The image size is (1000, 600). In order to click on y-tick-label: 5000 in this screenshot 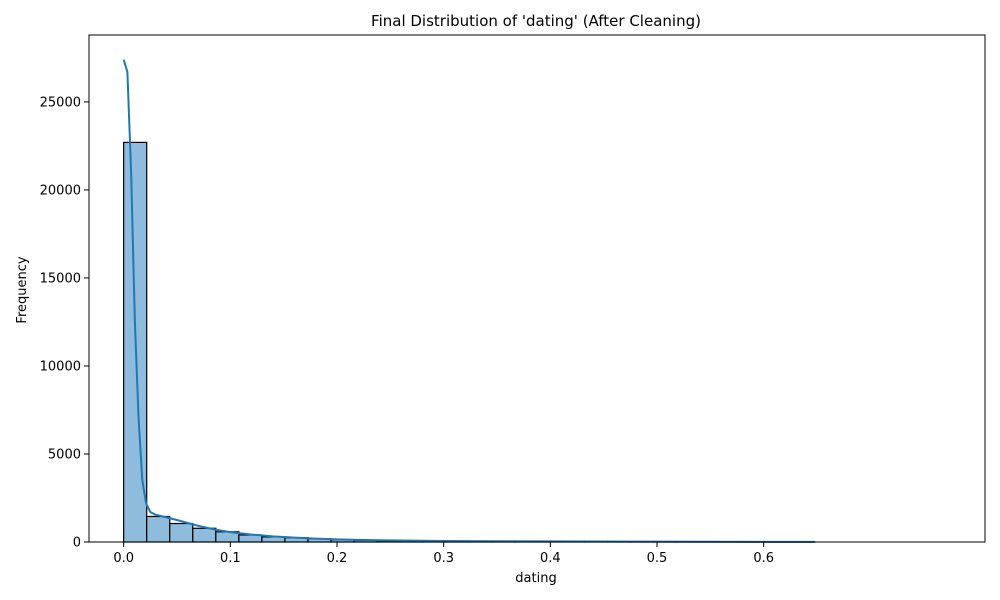, I will do `click(64, 454)`.